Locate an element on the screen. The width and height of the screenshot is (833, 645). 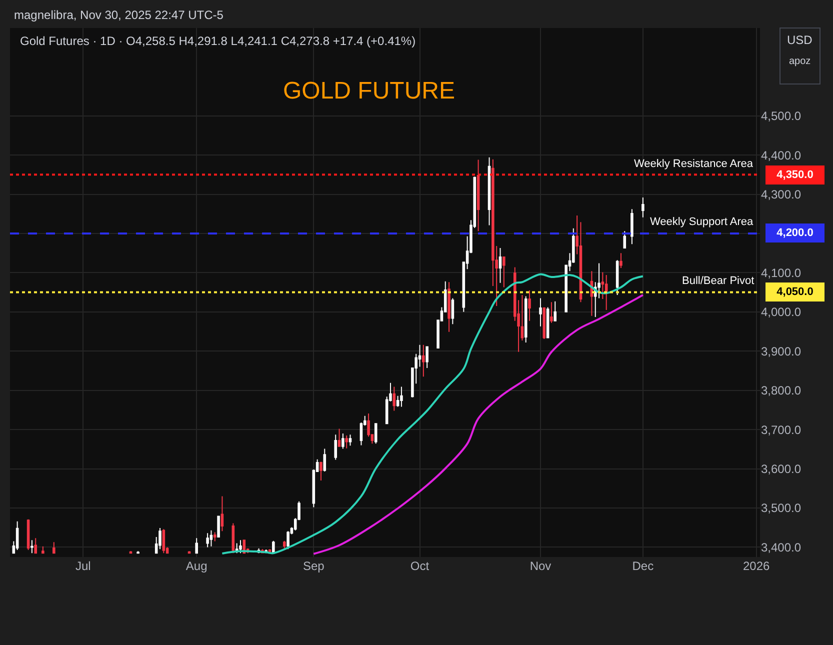
y-tick-label: 3,500.0 is located at coordinates (781, 508).